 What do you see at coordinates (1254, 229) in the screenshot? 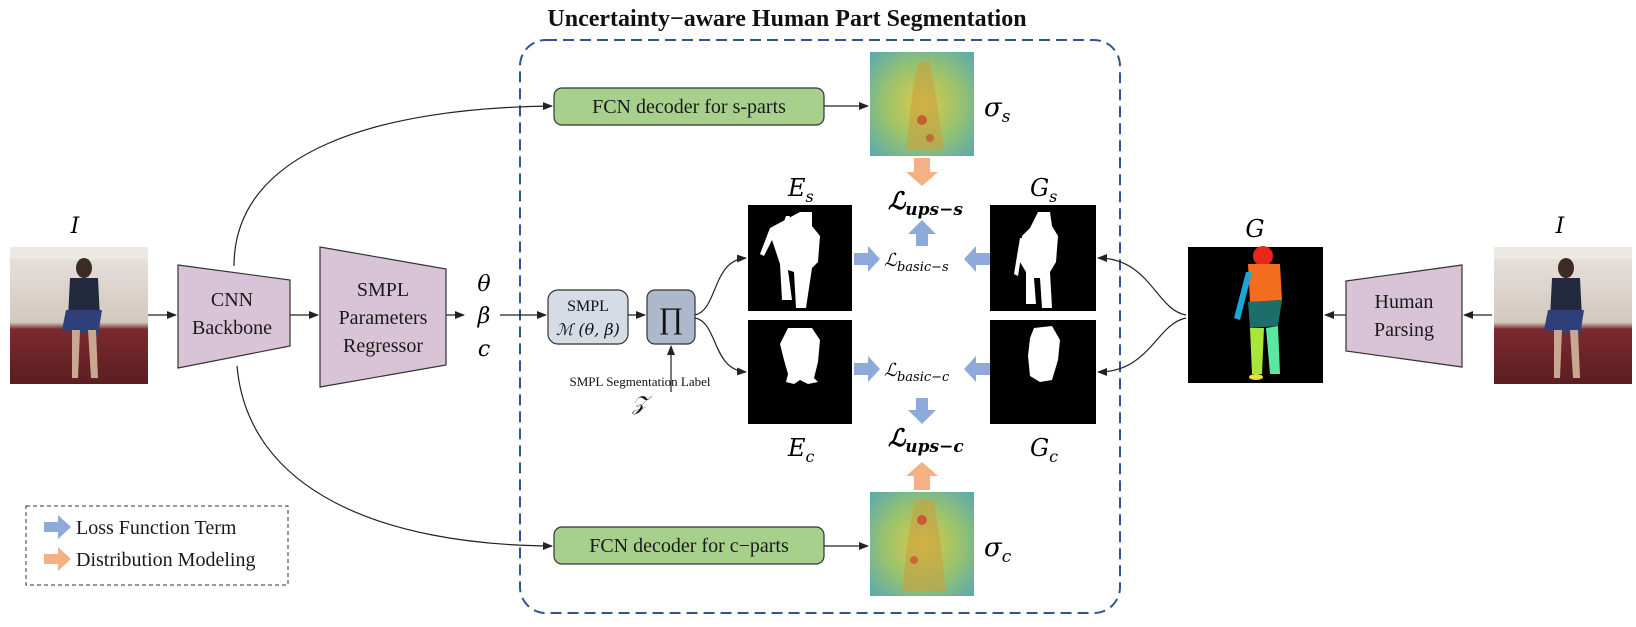
I see `parsing-symbol: G` at bounding box center [1254, 229].